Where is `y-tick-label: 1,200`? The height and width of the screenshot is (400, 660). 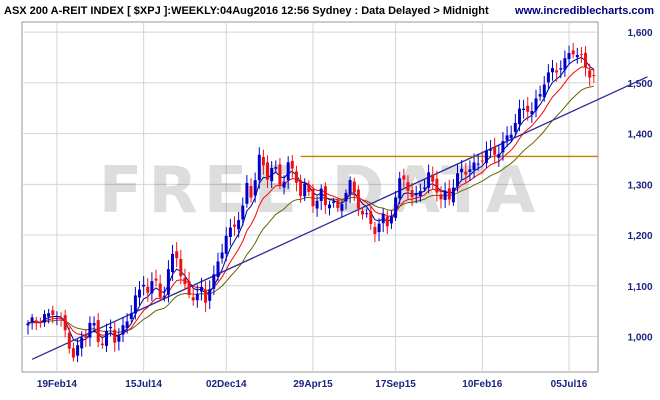
y-tick-label: 1,200 is located at coordinates (639, 236).